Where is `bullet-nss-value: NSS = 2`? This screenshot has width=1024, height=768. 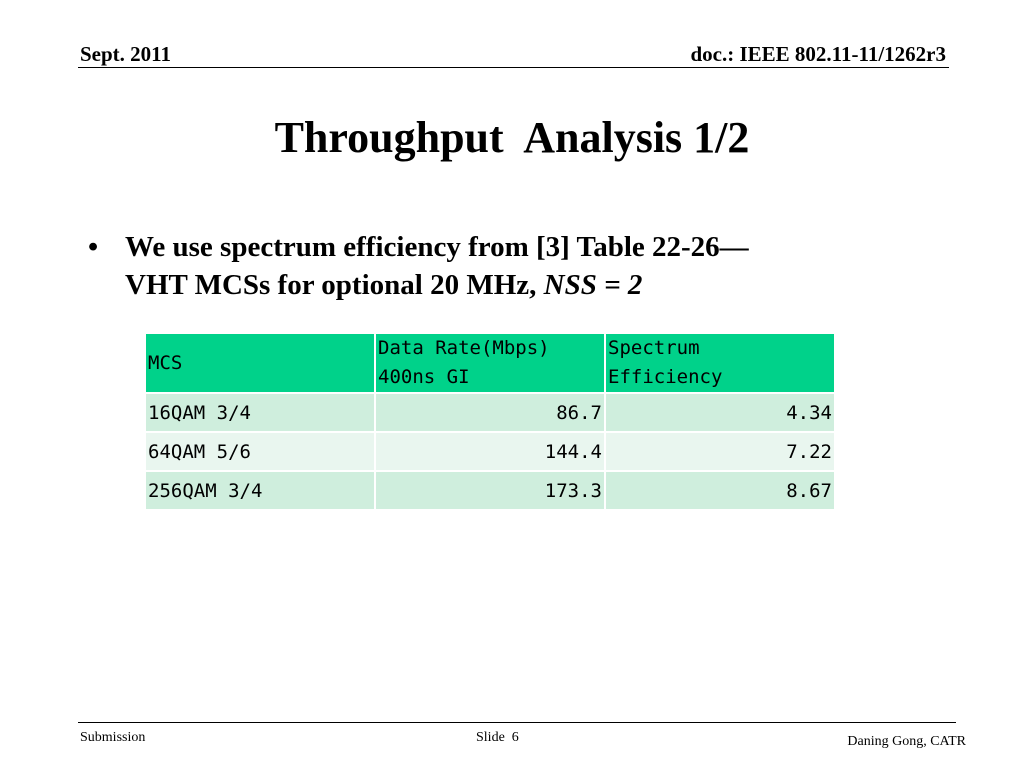
bullet-nss-value: NSS = 2 is located at coordinates (593, 285).